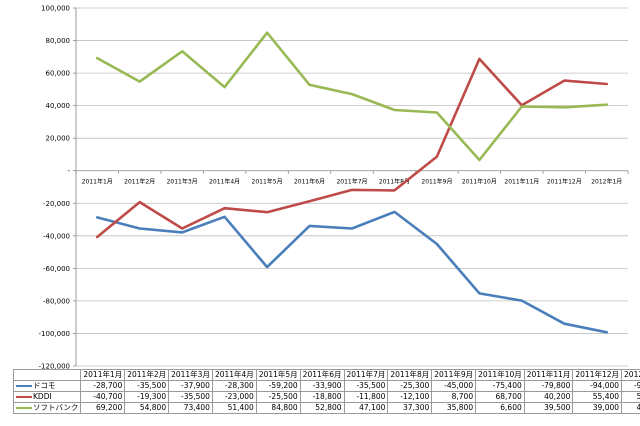 This screenshot has width=640, height=426. Describe the element at coordinates (103, 375) in the screenshot. I see `column-header: 2011年1月` at that location.